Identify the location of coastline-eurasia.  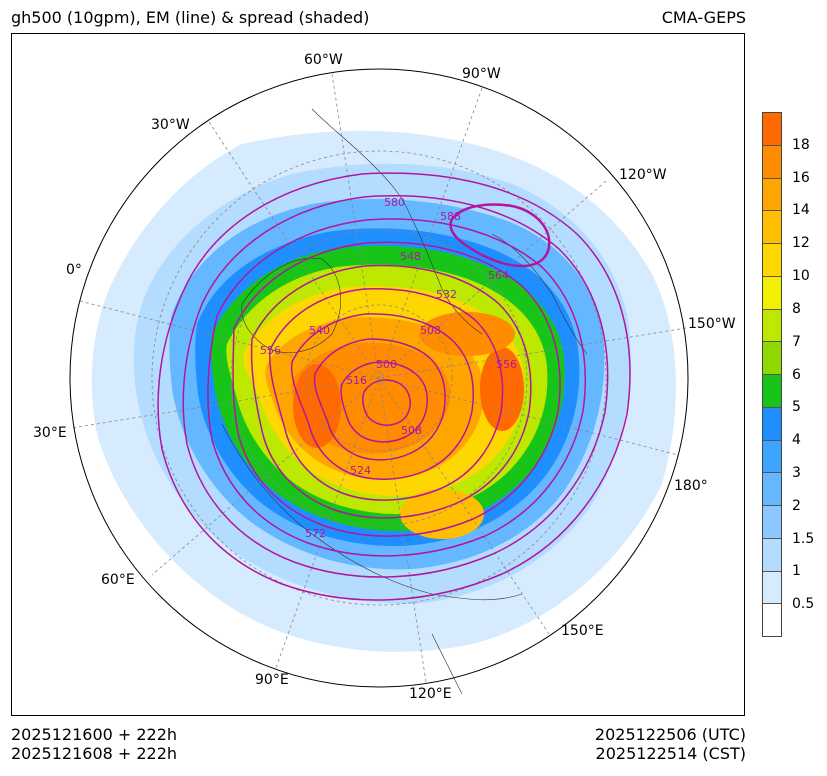
(372, 512).